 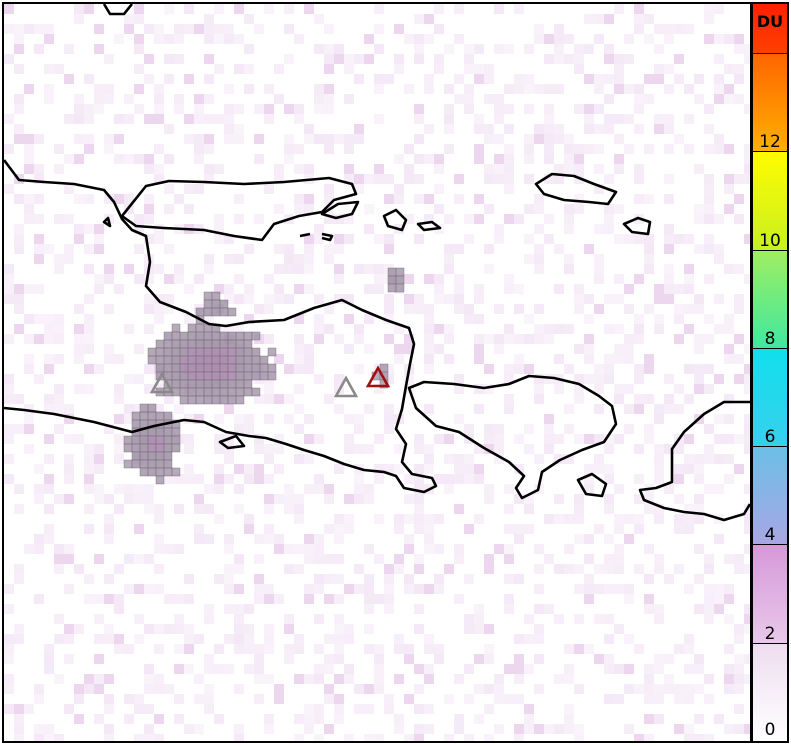 What do you see at coordinates (576, 189) in the screenshot?
I see `kangean-islands` at bounding box center [576, 189].